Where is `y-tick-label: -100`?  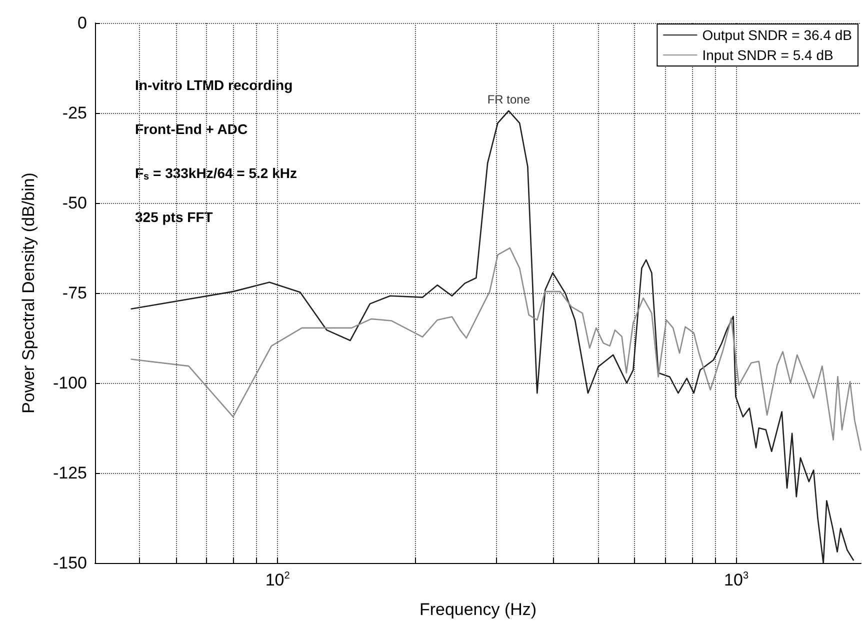 y-tick-label: -100 is located at coordinates (69, 383).